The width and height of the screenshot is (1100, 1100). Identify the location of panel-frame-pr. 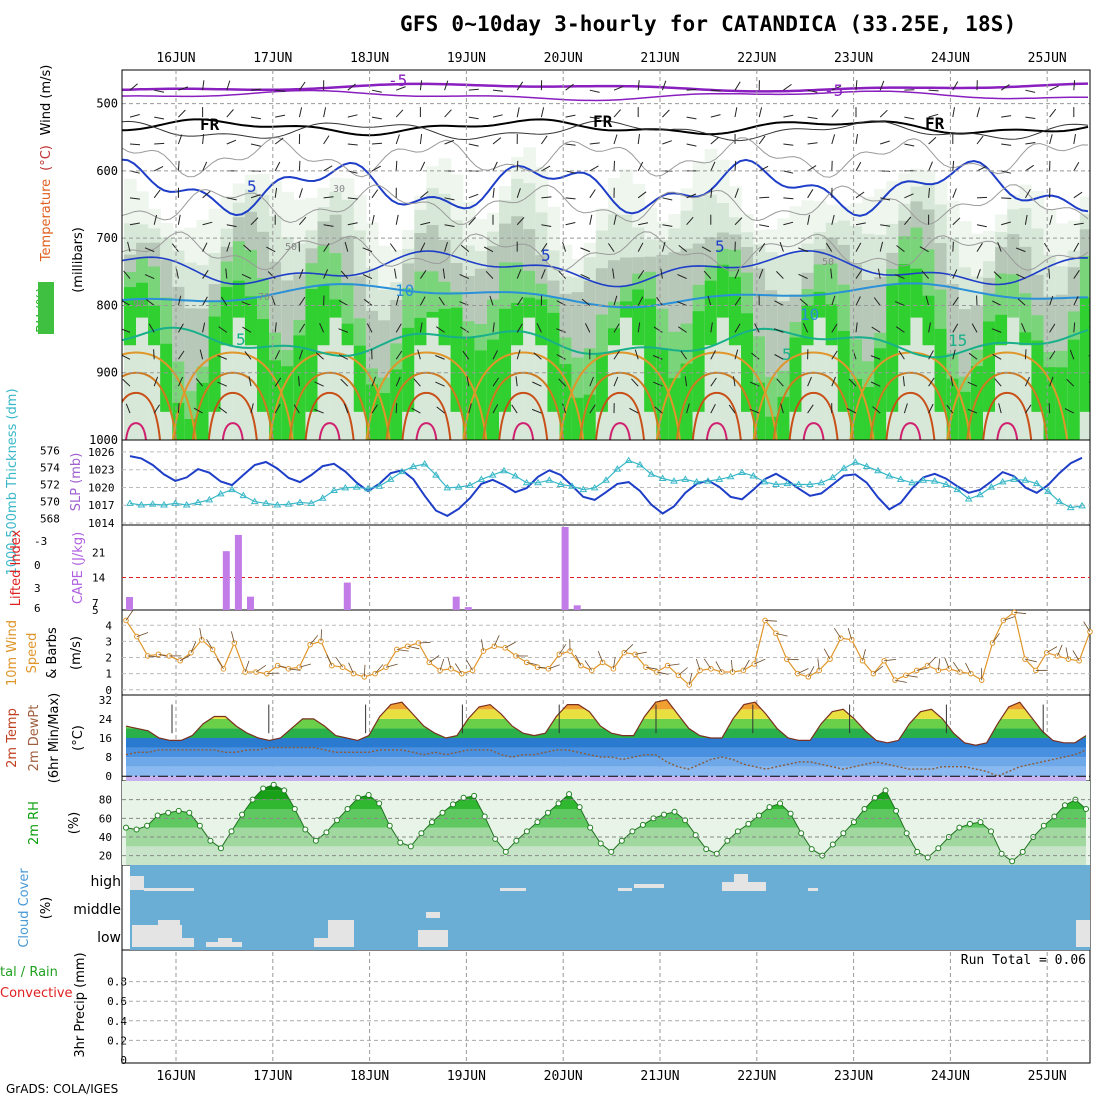
(606, 1006).